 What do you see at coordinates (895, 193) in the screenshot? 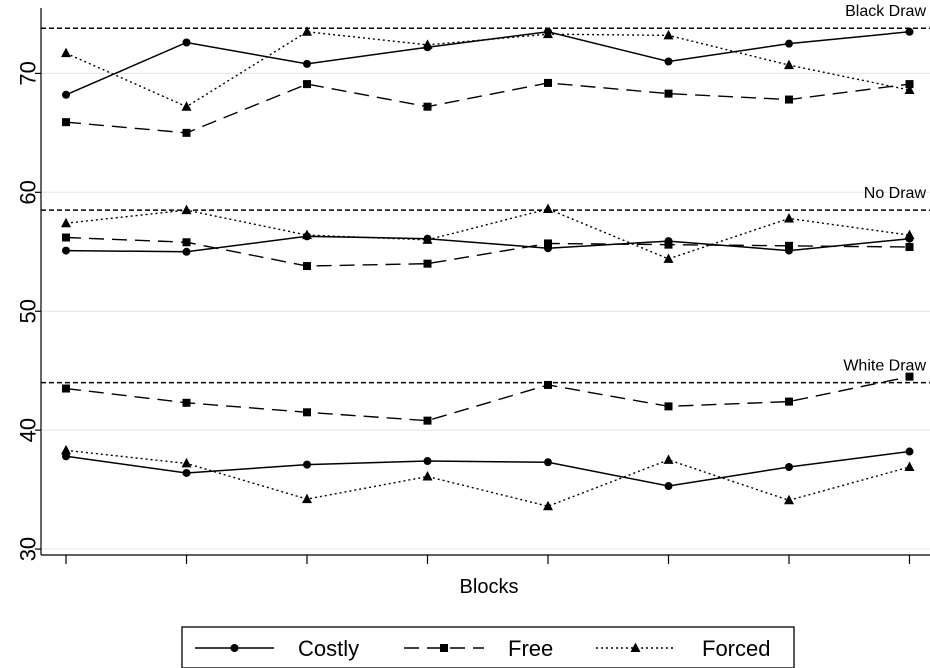
I see `reference-line-label: No Draw` at bounding box center [895, 193].